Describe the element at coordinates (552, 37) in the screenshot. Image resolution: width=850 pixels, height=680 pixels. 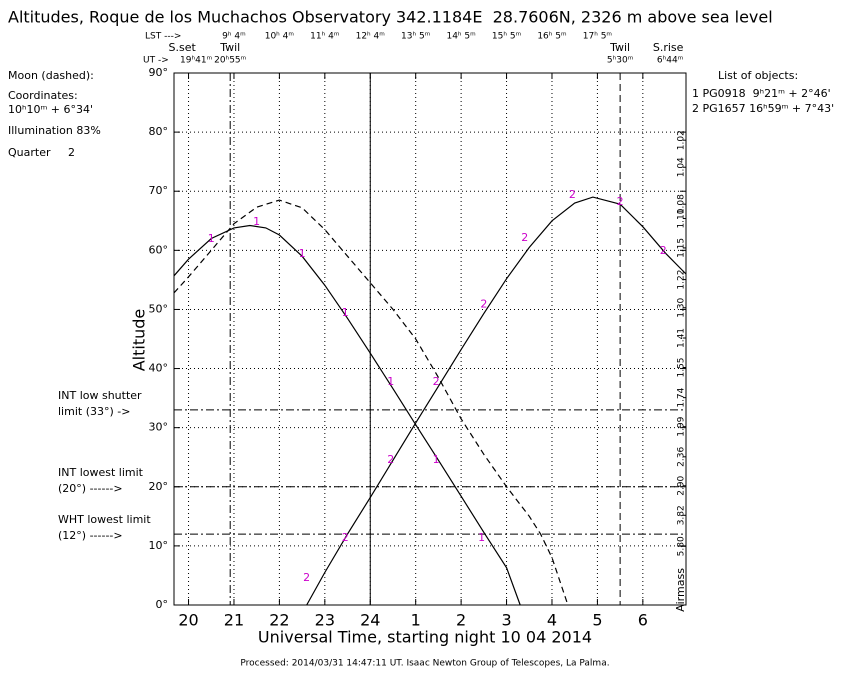
I see `lst-label: 16ʰ 5ᵐ` at that location.